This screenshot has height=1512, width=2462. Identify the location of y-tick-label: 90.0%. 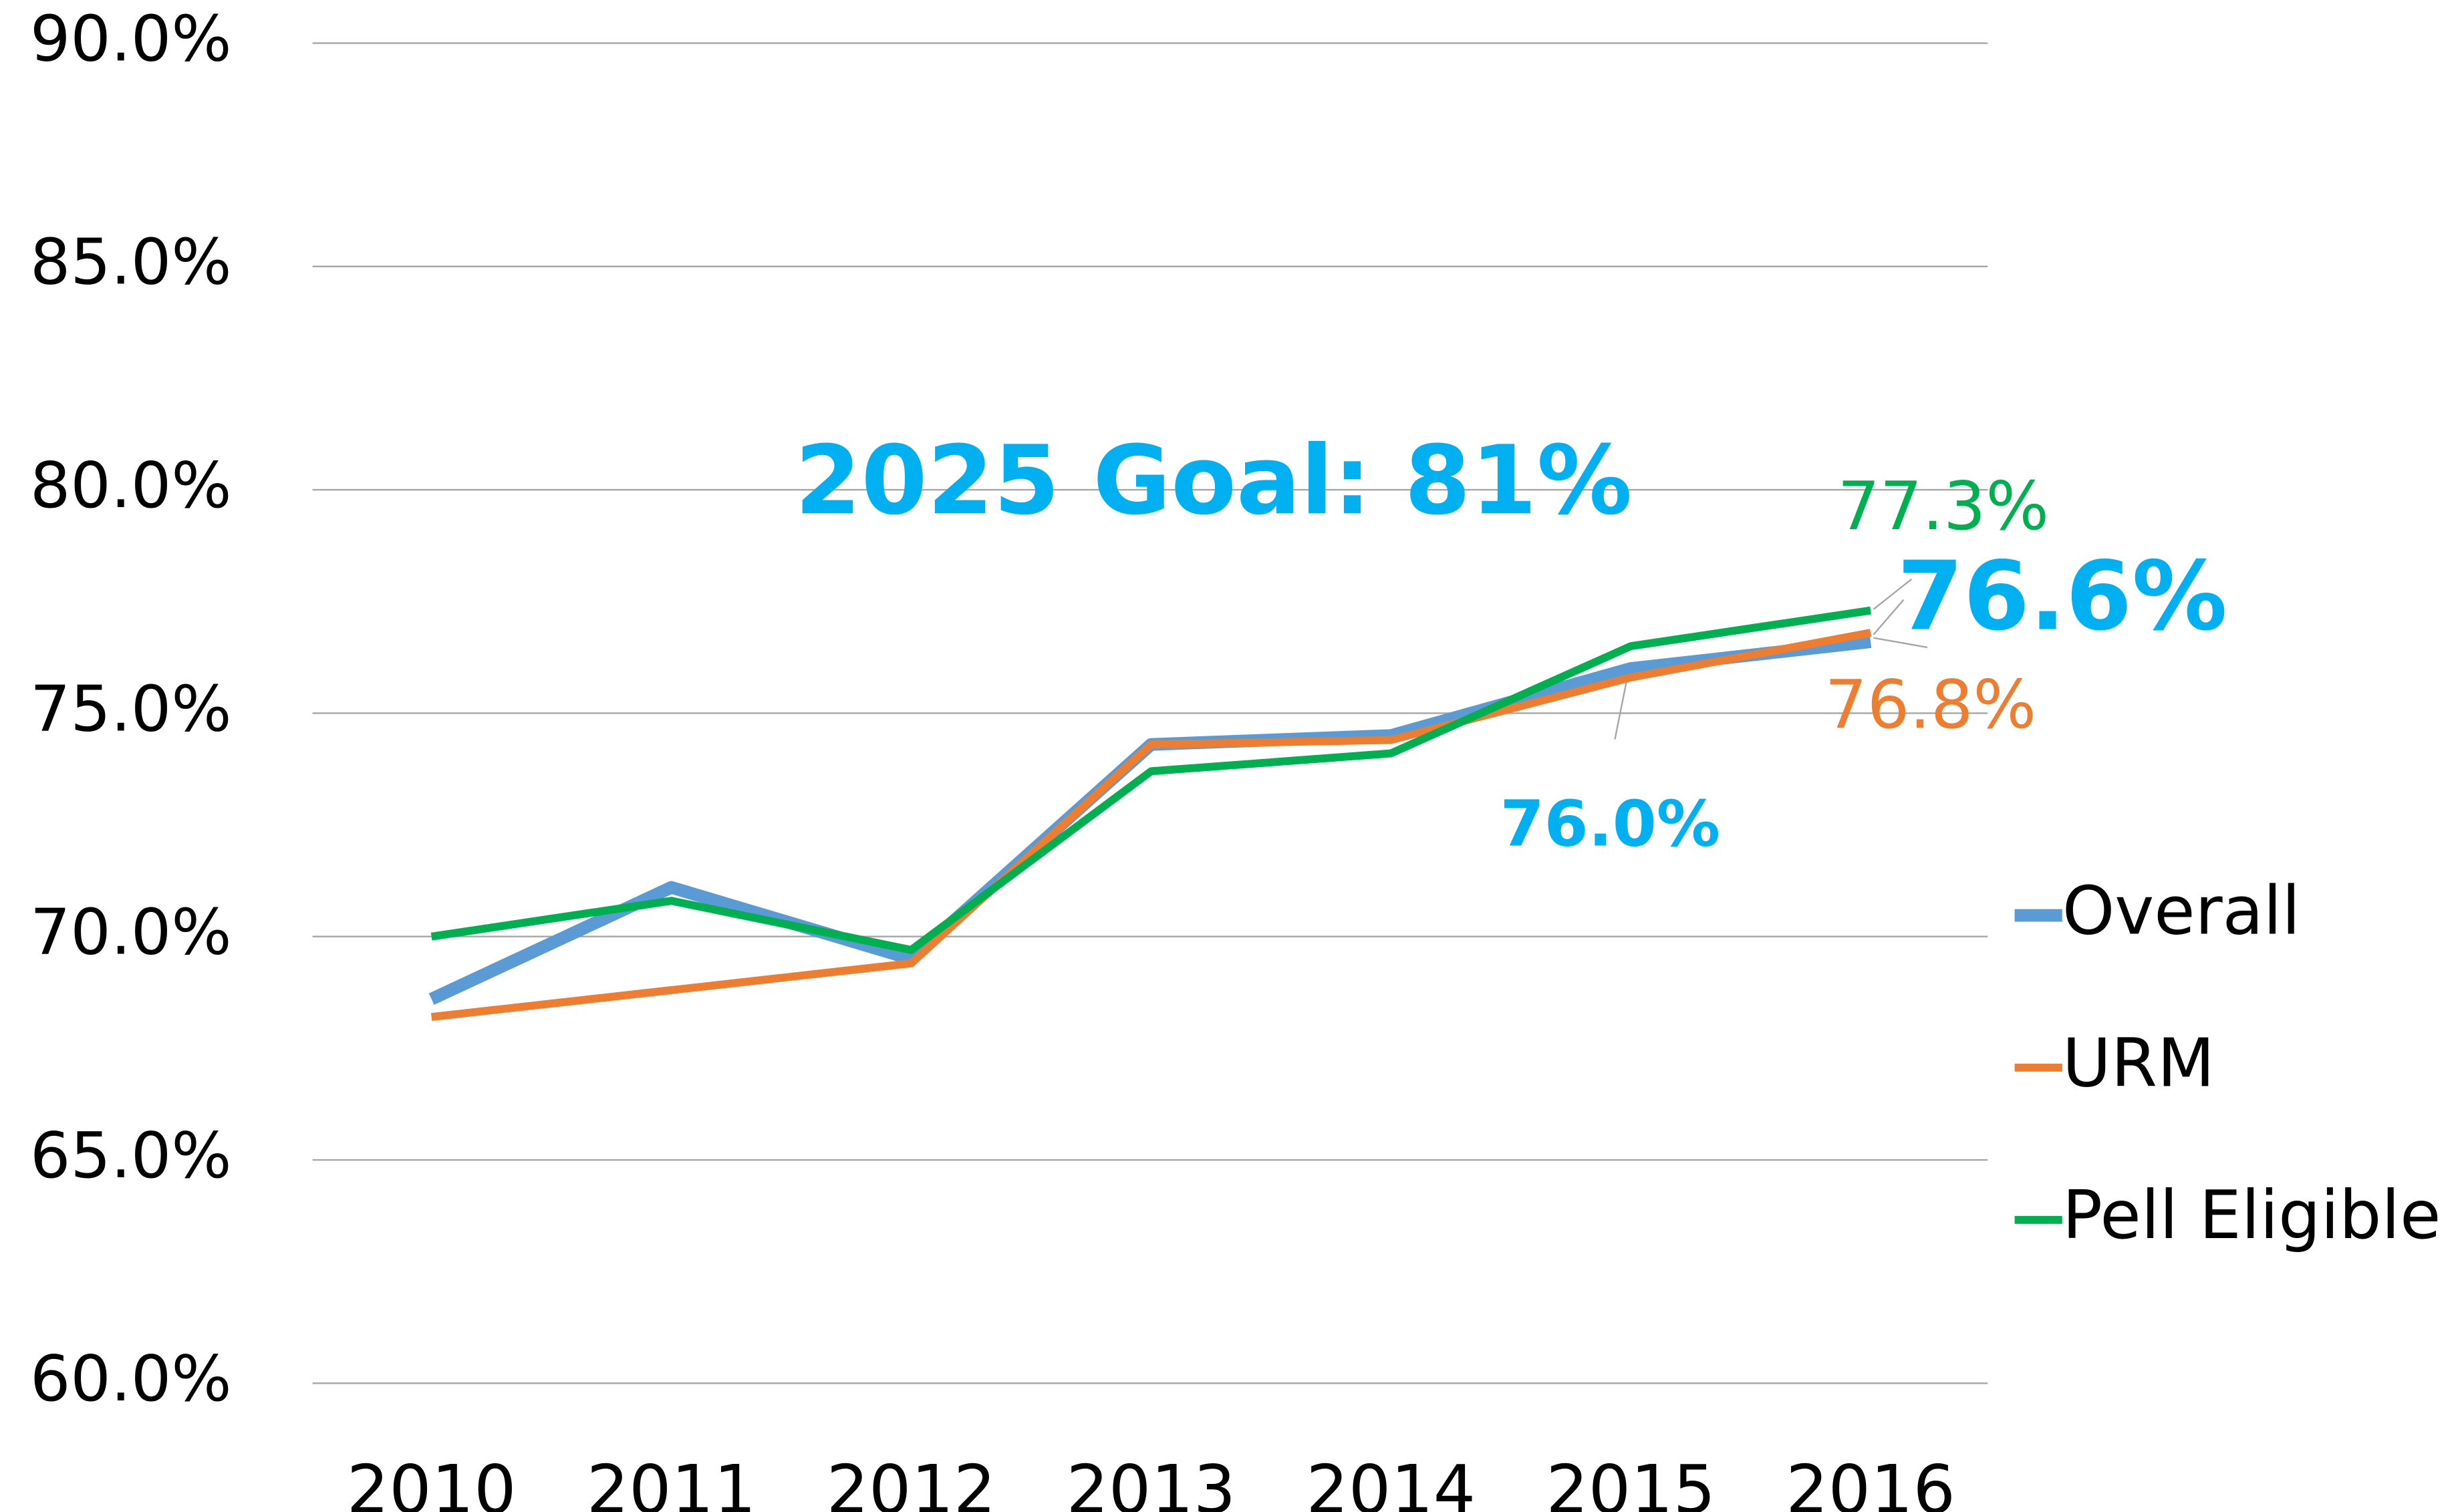
(131, 38).